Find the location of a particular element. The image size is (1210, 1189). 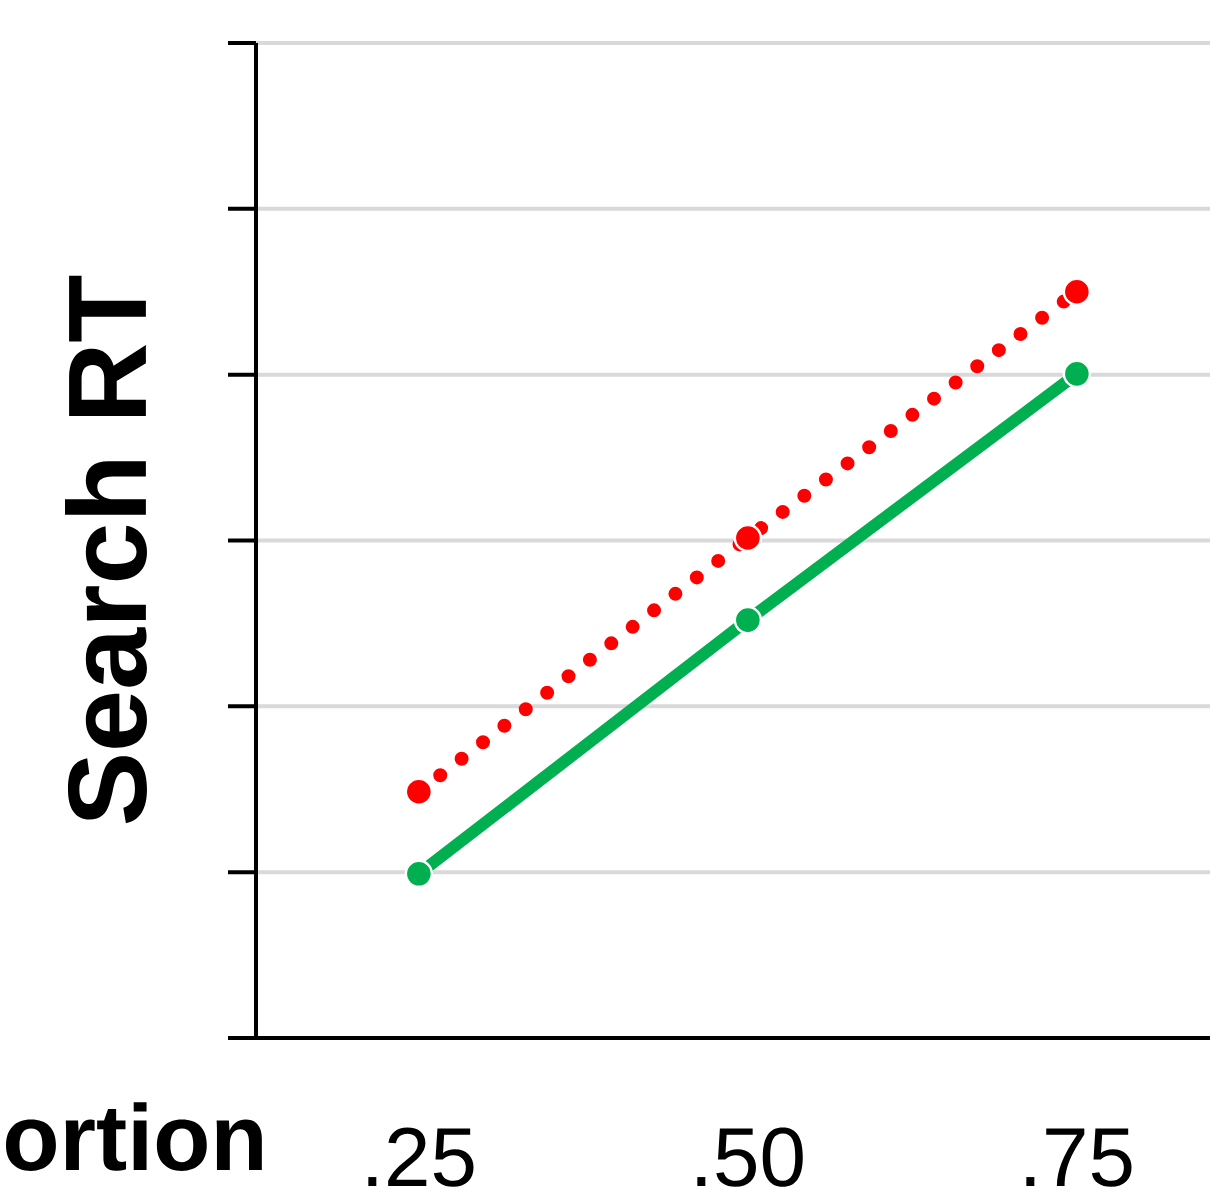

x-tick-label: .75 is located at coordinates (1079, 1157).